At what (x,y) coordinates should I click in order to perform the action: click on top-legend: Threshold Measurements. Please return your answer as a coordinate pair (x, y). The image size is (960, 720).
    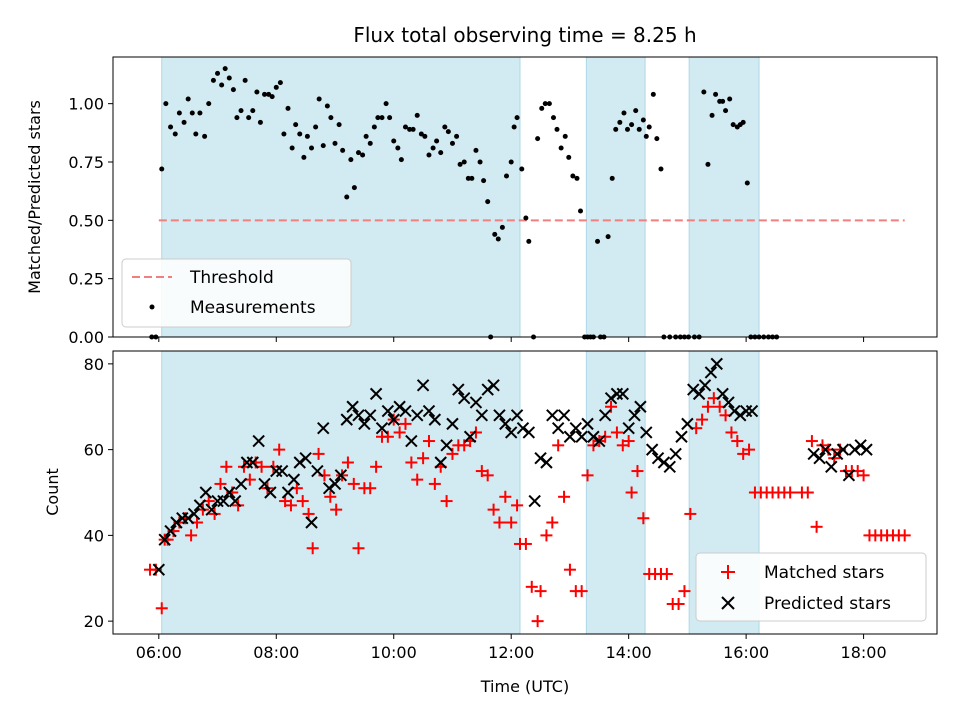
    Looking at the image, I should click on (236, 293).